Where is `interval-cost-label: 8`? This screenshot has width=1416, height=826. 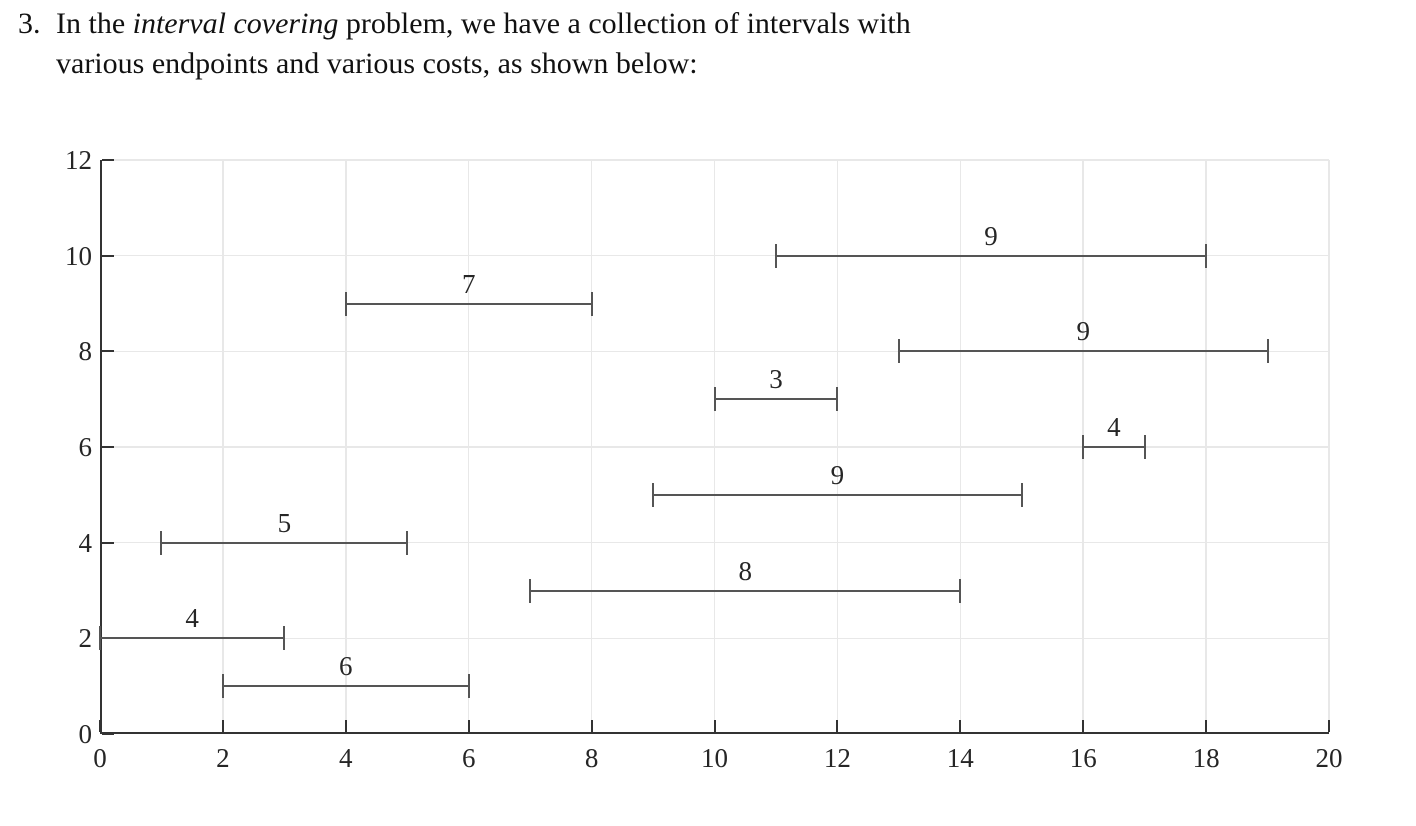
interval-cost-label: 8 is located at coordinates (745, 570).